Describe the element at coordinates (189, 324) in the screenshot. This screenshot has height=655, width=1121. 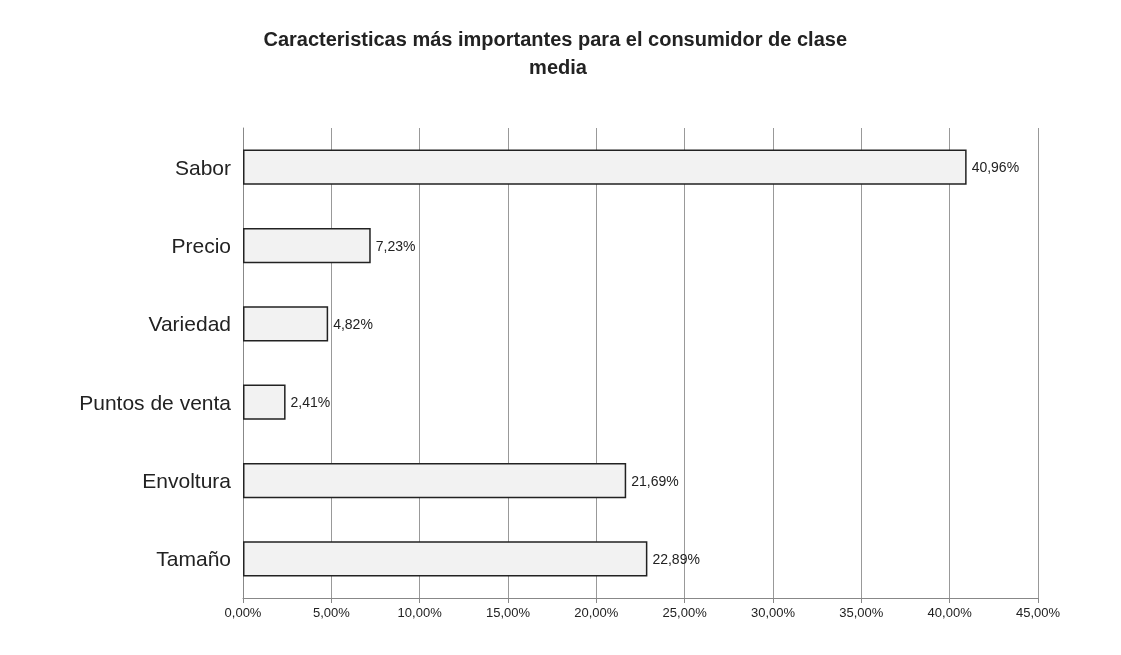
I see `y-tick-label: Variedad` at that location.